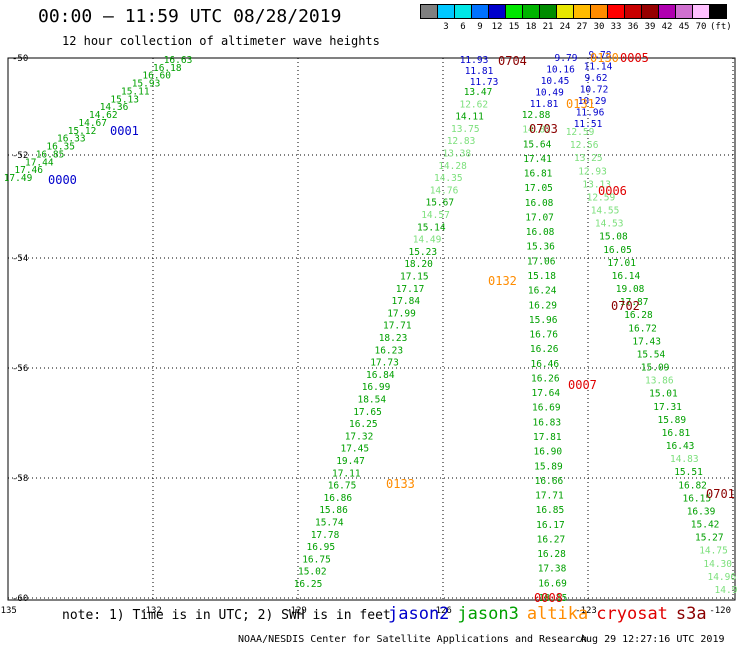 Image resolution: width=740 pixels, height=650 pixels. Describe the element at coordinates (548, 27) in the screenshot. I see `color-scale-label: 21` at that location.